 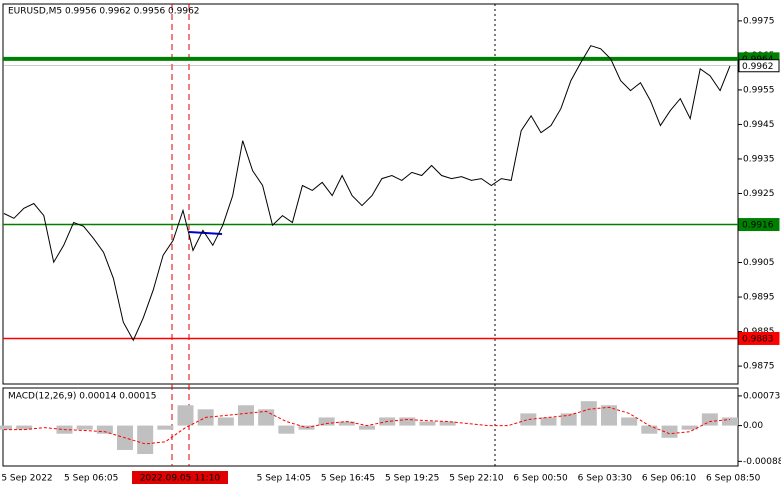 I want to click on y-tick-label: 0.9925, so click(x=759, y=194).